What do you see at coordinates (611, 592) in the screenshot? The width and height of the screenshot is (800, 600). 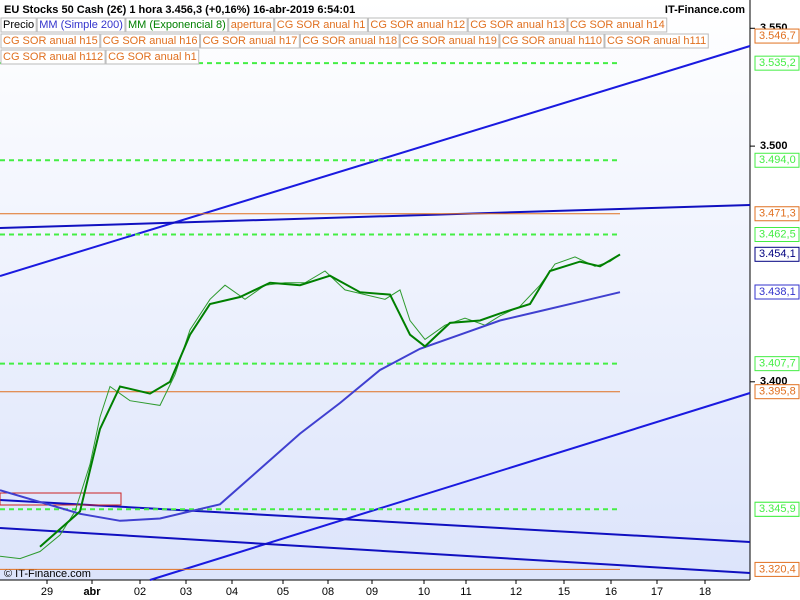 I see `x-tick-label: 16` at bounding box center [611, 592].